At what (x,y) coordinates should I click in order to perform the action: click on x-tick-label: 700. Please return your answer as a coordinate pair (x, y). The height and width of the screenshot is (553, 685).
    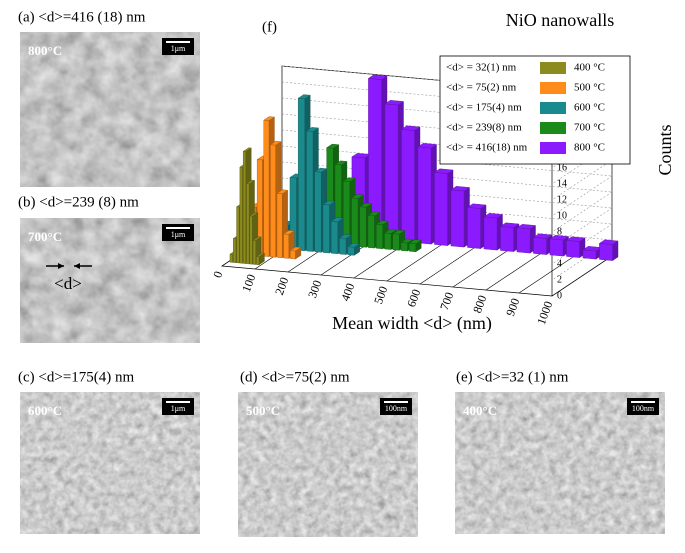
    Looking at the image, I should click on (446, 301).